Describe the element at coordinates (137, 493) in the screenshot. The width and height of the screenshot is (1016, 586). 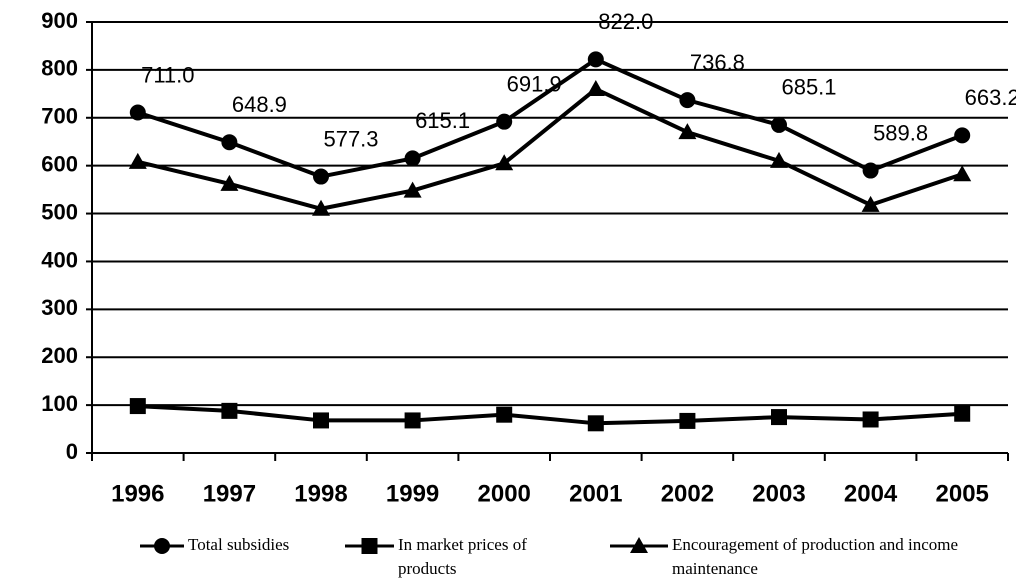
I see `x-tick-label: 1996` at that location.